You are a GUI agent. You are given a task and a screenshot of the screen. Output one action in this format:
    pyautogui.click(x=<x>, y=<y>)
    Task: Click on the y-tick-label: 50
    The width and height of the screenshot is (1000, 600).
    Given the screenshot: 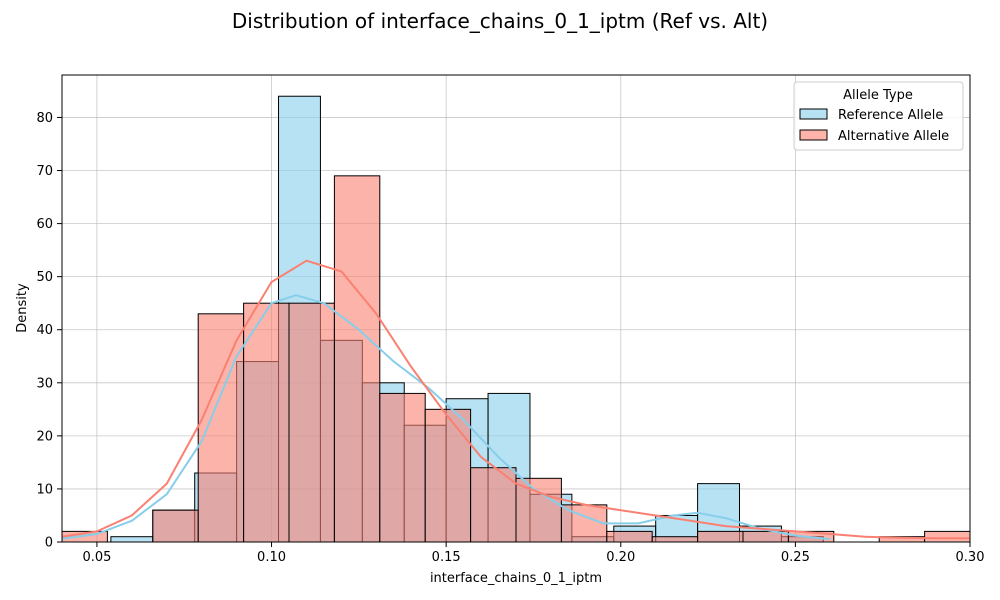 What is the action you would take?
    pyautogui.click(x=44, y=277)
    